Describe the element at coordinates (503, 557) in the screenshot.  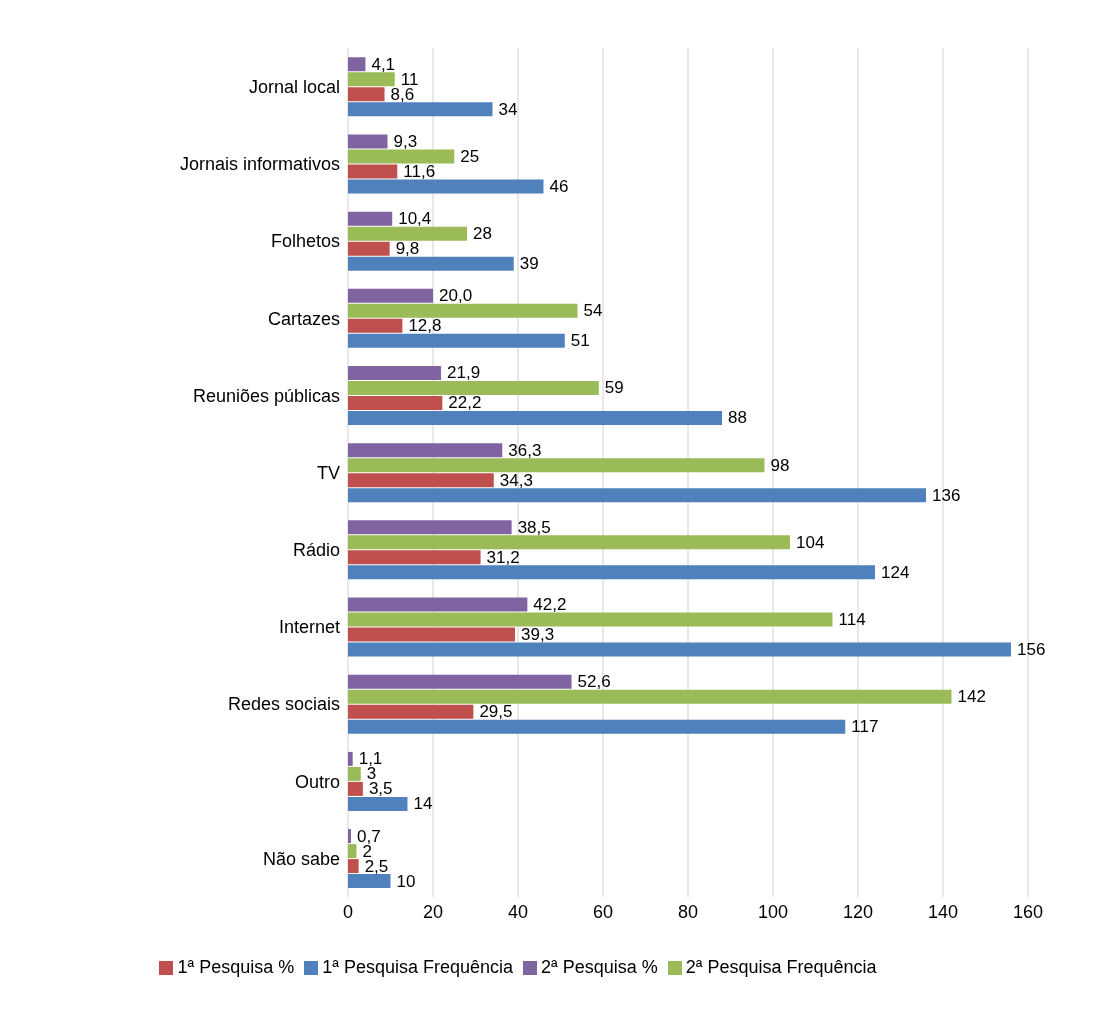
I see `data-label: 31,2` at that location.